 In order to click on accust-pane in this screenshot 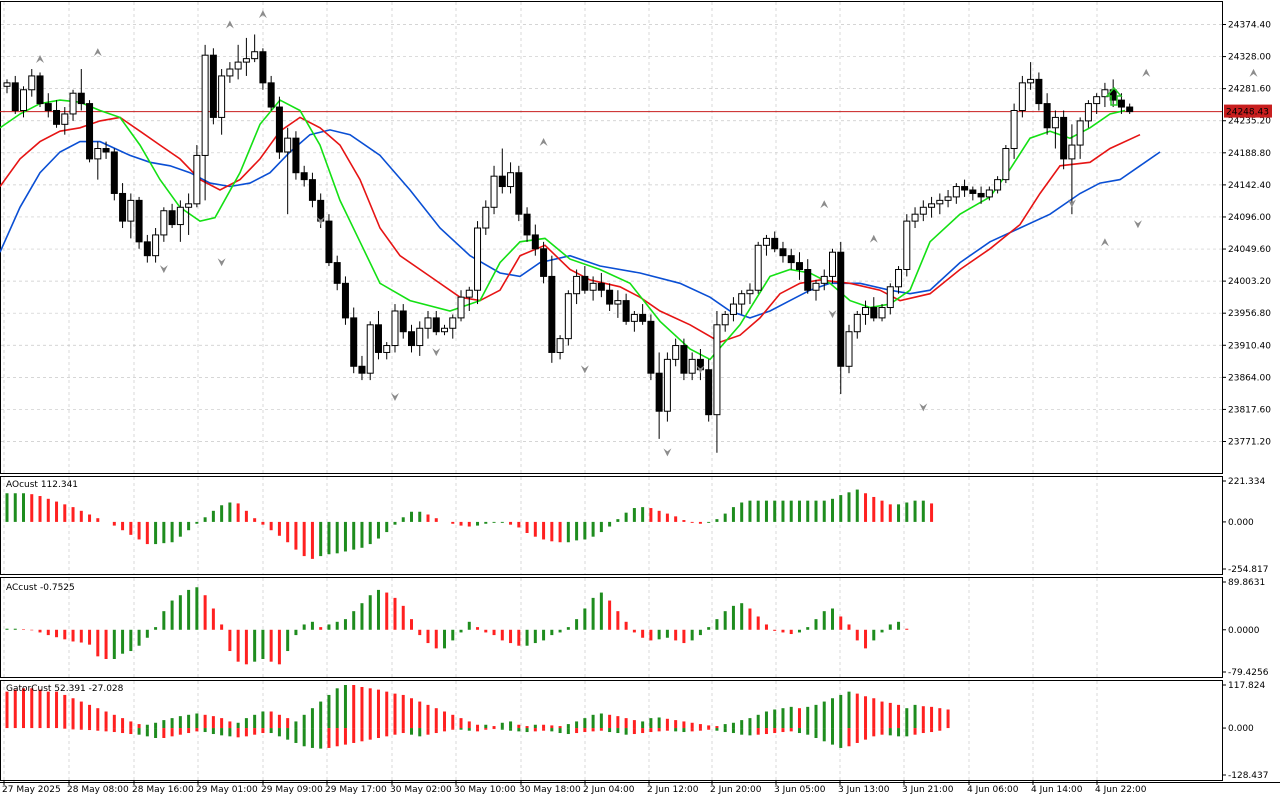, I will do `click(457, 626)`.